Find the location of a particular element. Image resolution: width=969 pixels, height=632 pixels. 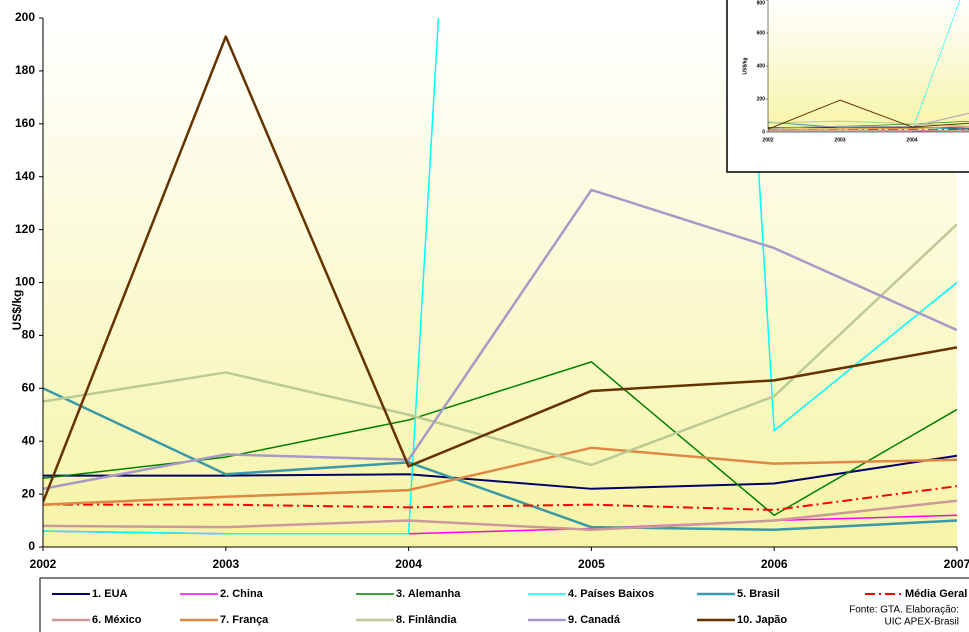

inset-x-tick-label: 2004 is located at coordinates (911, 140).